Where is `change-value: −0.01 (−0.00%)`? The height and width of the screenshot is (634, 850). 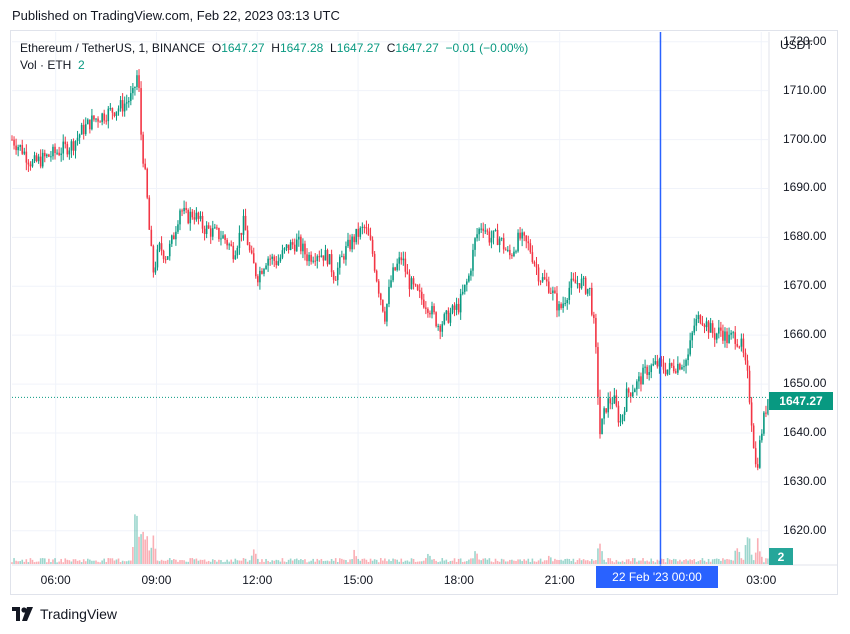 change-value: −0.01 (−0.00%) is located at coordinates (487, 48).